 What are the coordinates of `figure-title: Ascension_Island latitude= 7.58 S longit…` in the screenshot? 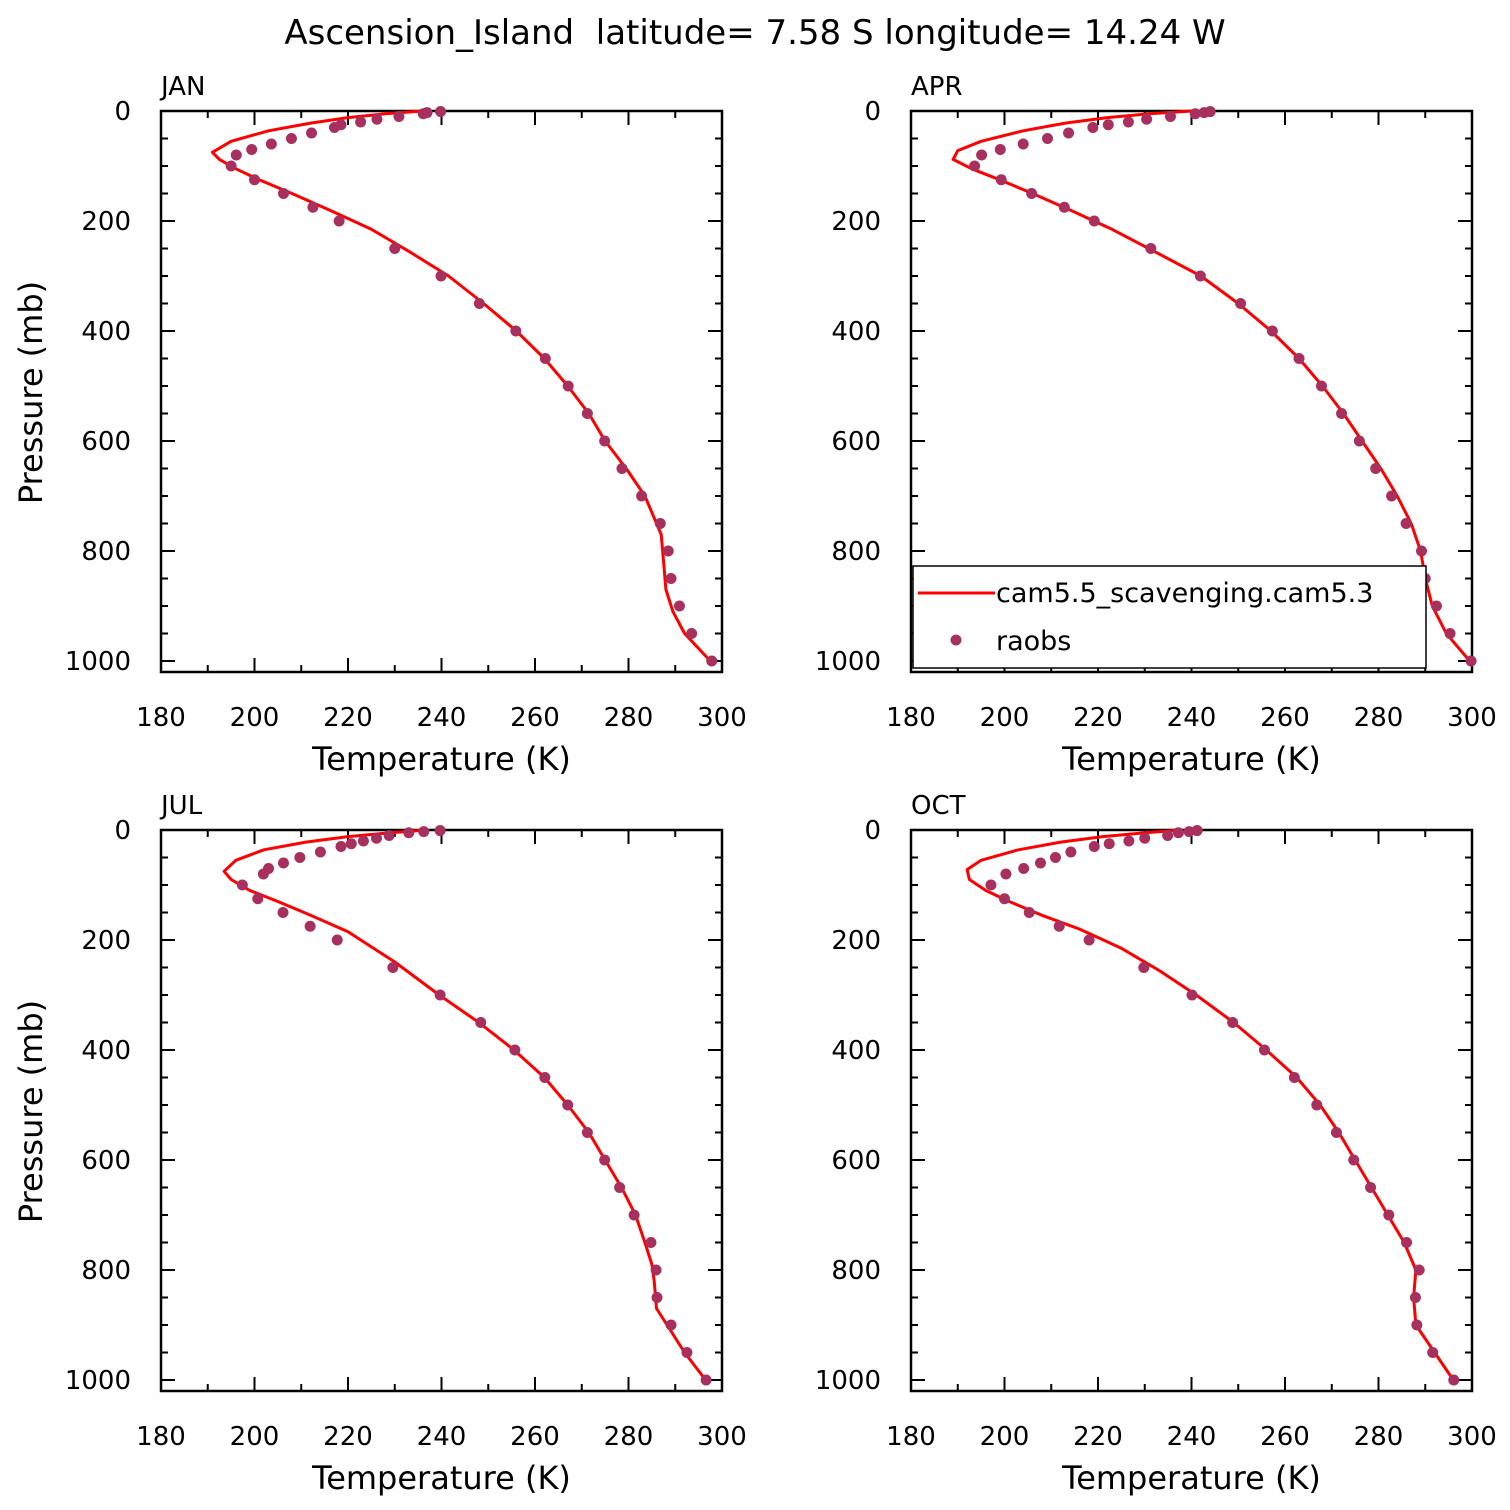 It's located at (754, 33).